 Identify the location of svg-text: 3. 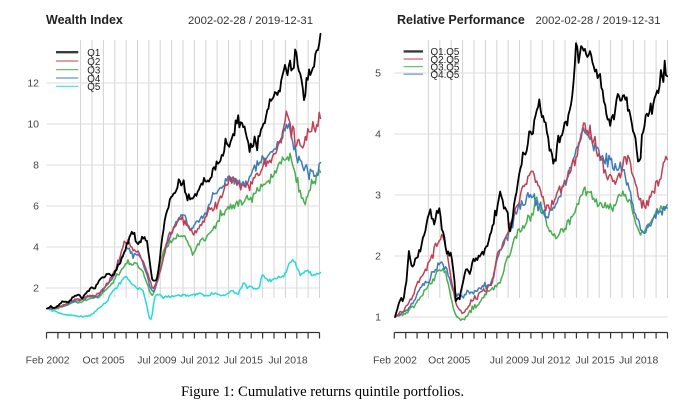
(378, 196).